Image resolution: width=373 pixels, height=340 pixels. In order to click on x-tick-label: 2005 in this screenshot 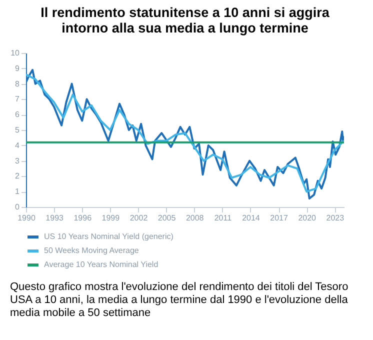, I will do `click(167, 218)`.